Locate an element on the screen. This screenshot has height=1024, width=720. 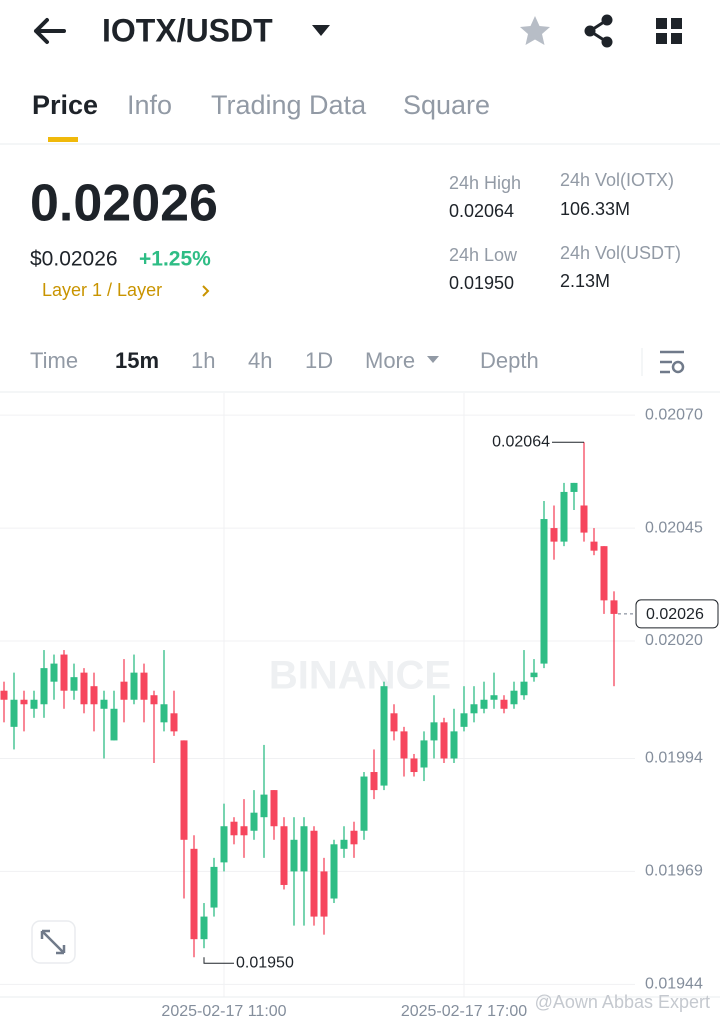
last-price-label: 0.02026 is located at coordinates (675, 614).